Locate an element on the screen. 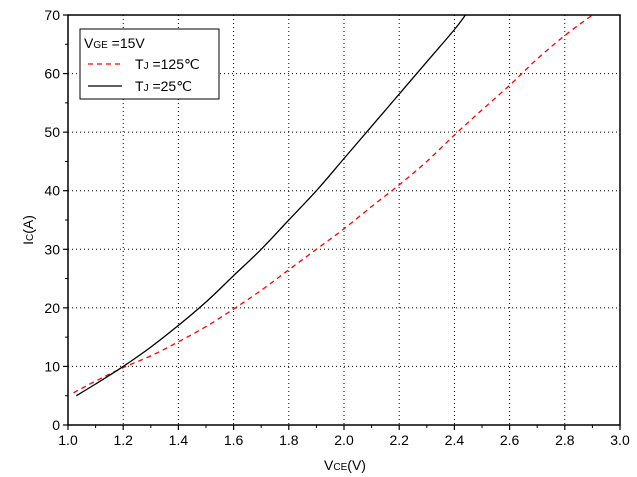  y-tick-label: 40 is located at coordinates (52, 191).